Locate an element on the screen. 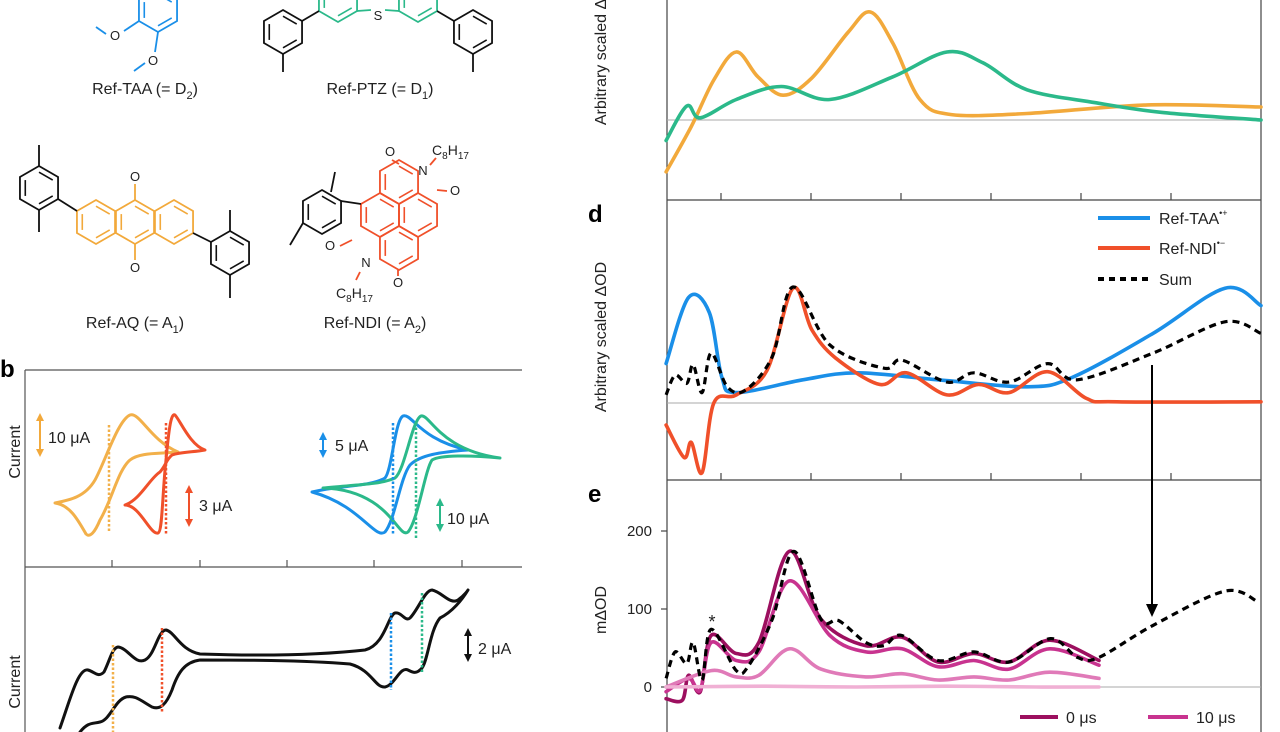  panel-b-bottom-ylabel: Current is located at coordinates (15, 682).